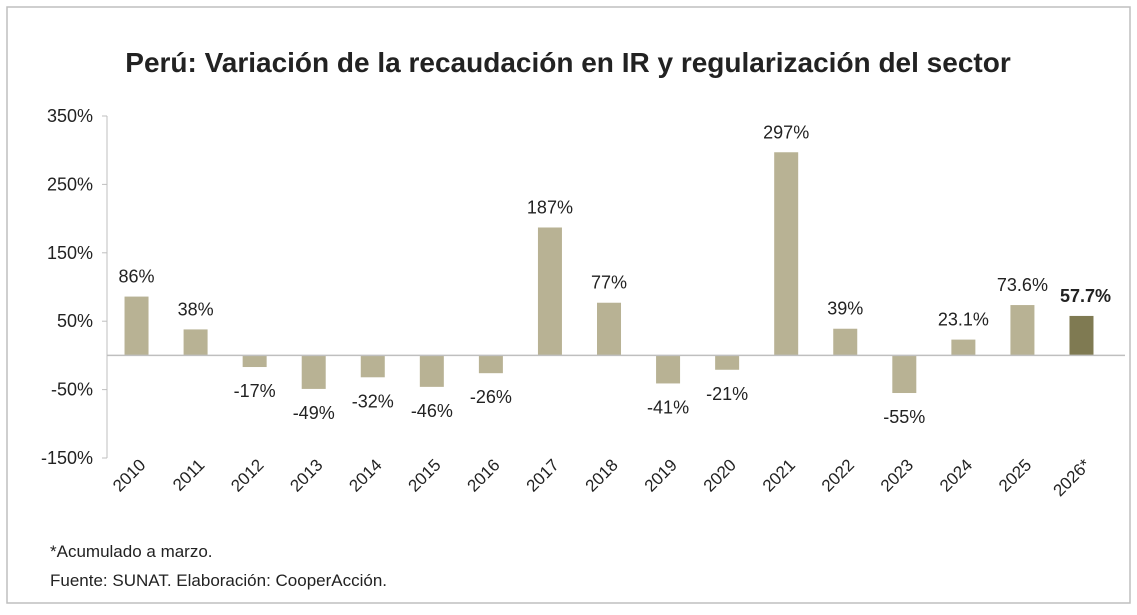 The width and height of the screenshot is (1137, 615). What do you see at coordinates (963, 320) in the screenshot?
I see `data-label: 23.1%` at bounding box center [963, 320].